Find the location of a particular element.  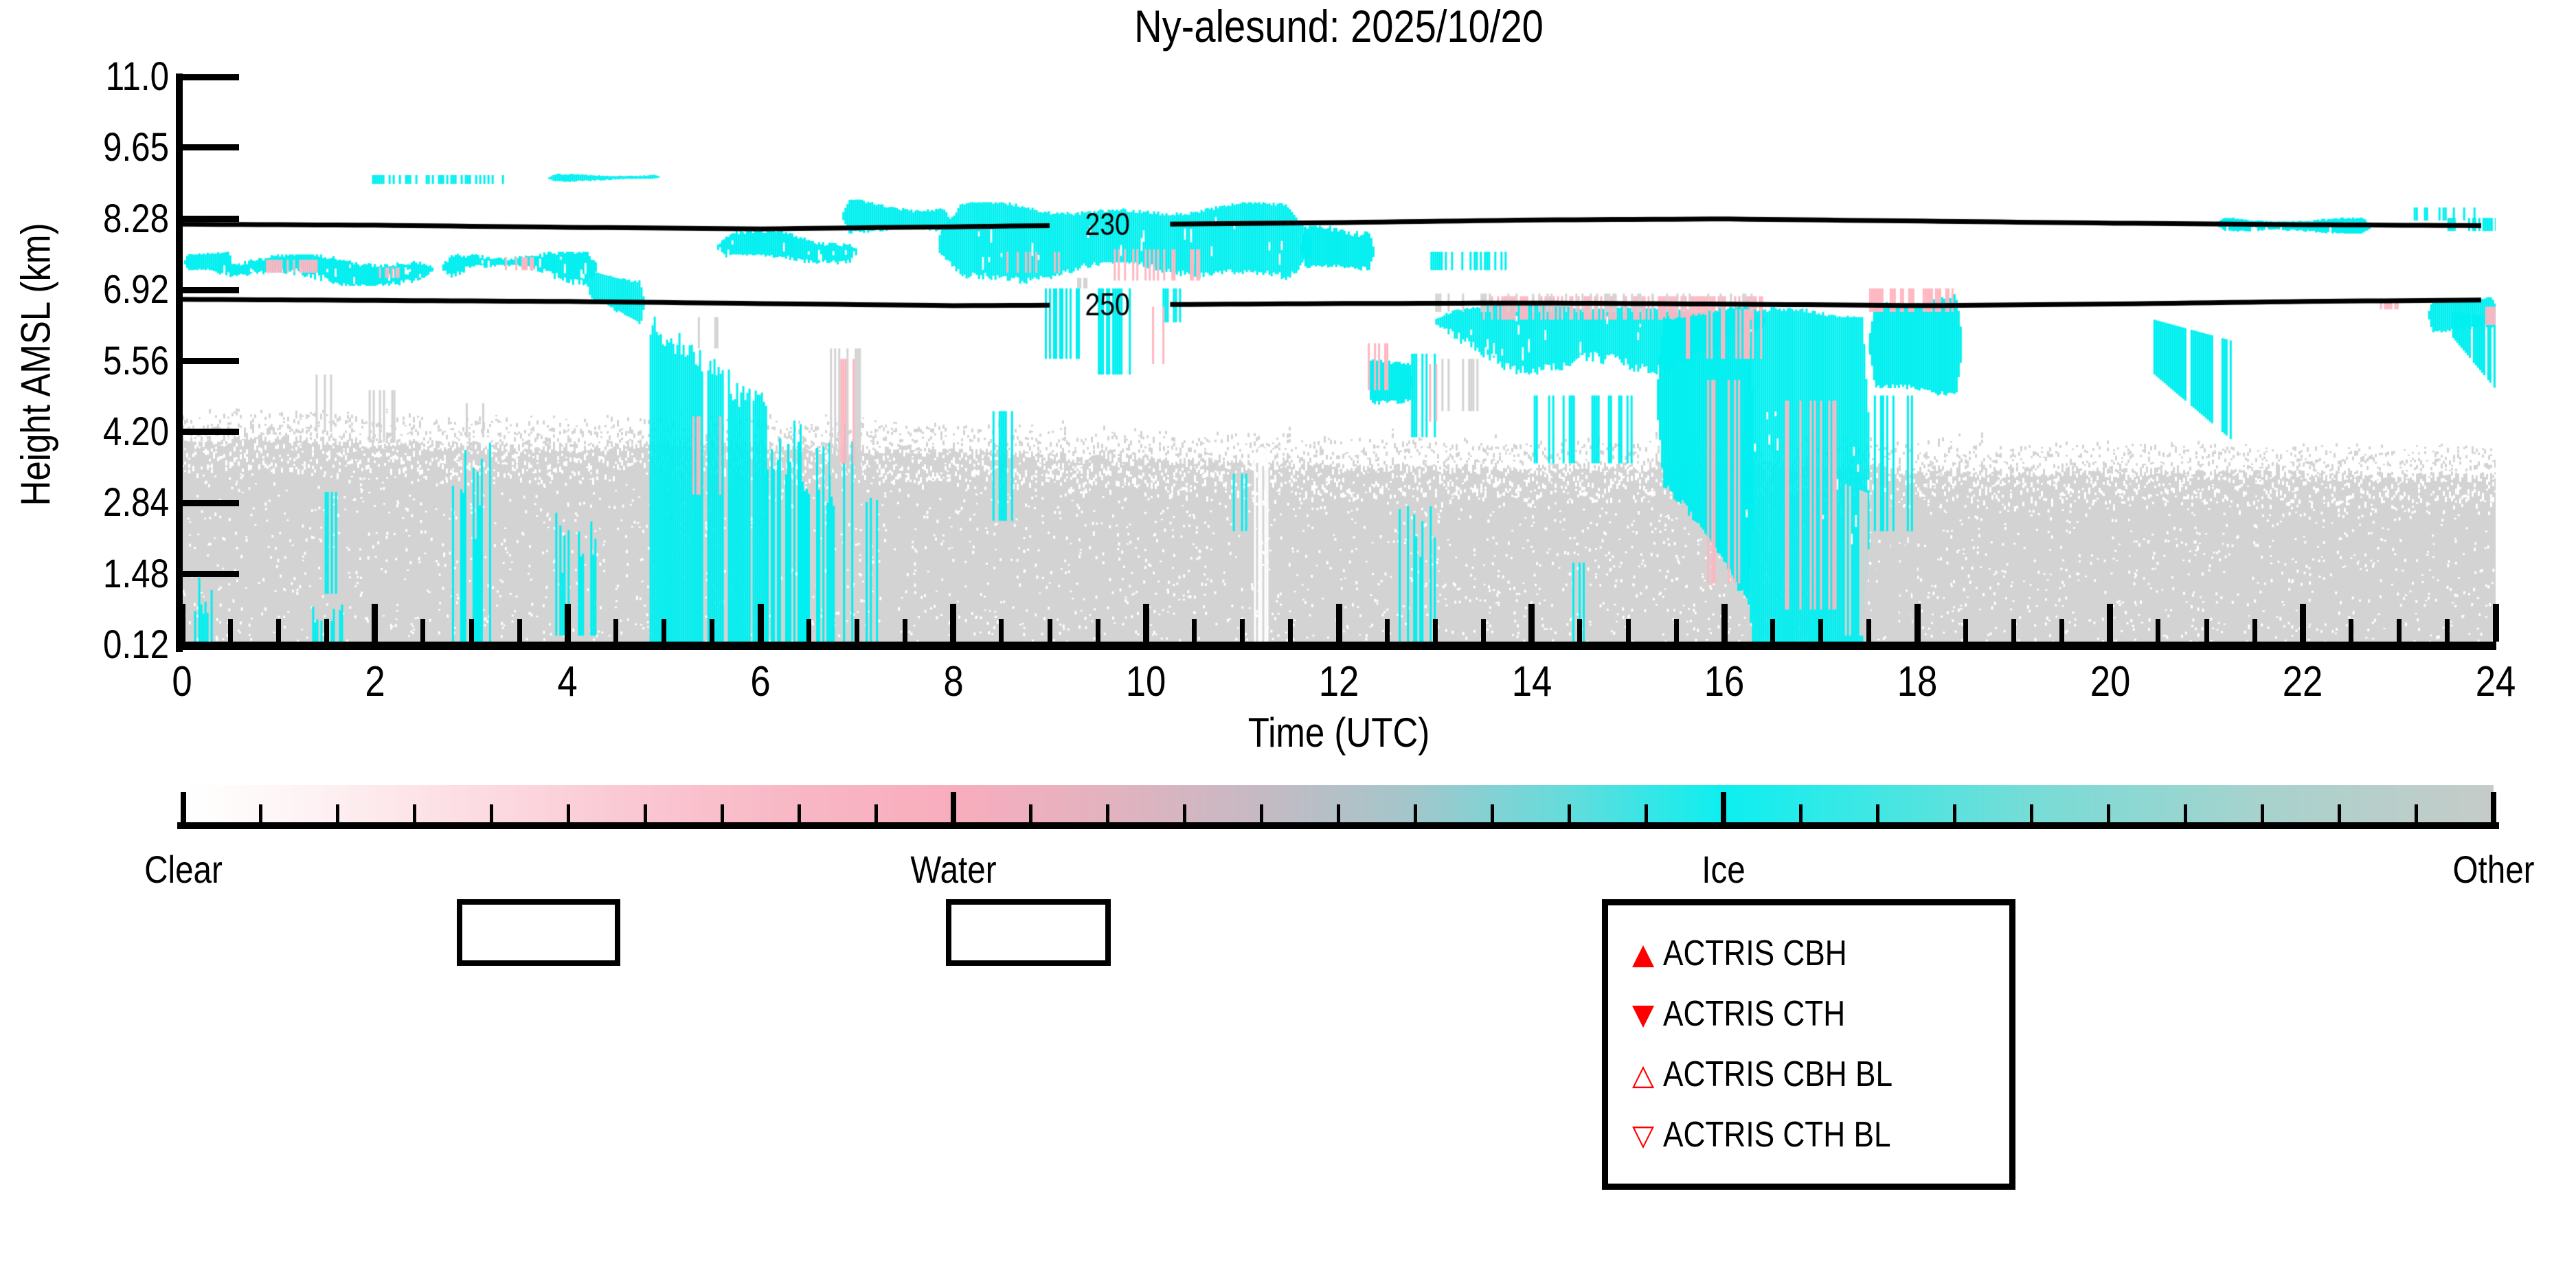

x-axis-spine is located at coordinates (1336, 646).